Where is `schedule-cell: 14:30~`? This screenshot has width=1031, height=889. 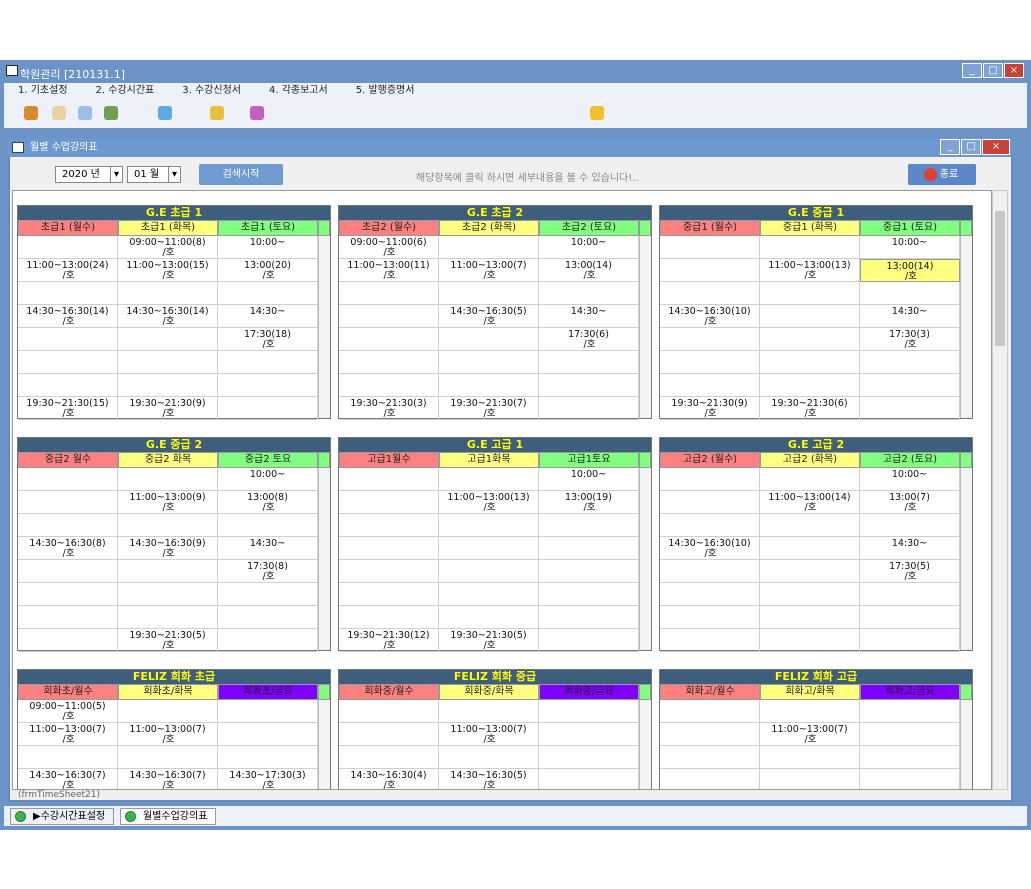 schedule-cell: 14:30~ is located at coordinates (589, 316).